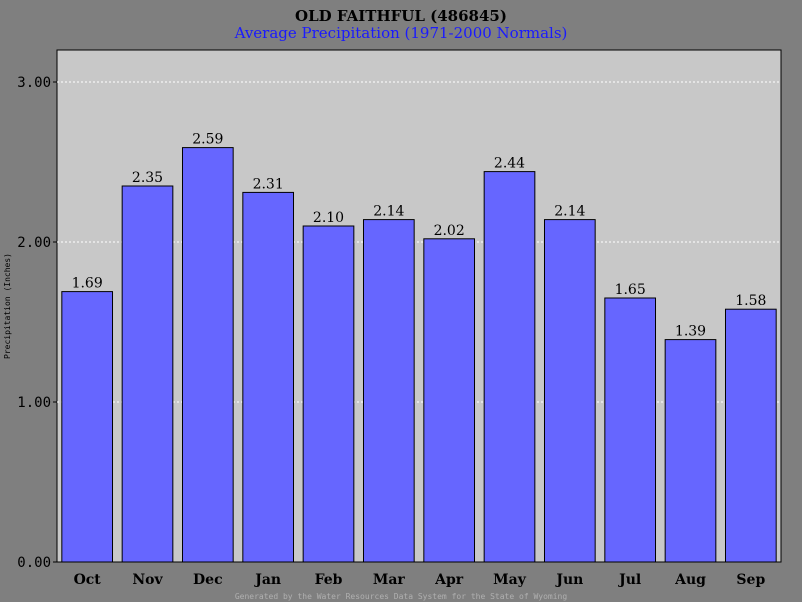 Image resolution: width=802 pixels, height=602 pixels. Describe the element at coordinates (207, 140) in the screenshot. I see `data-label: 2.59` at that location.